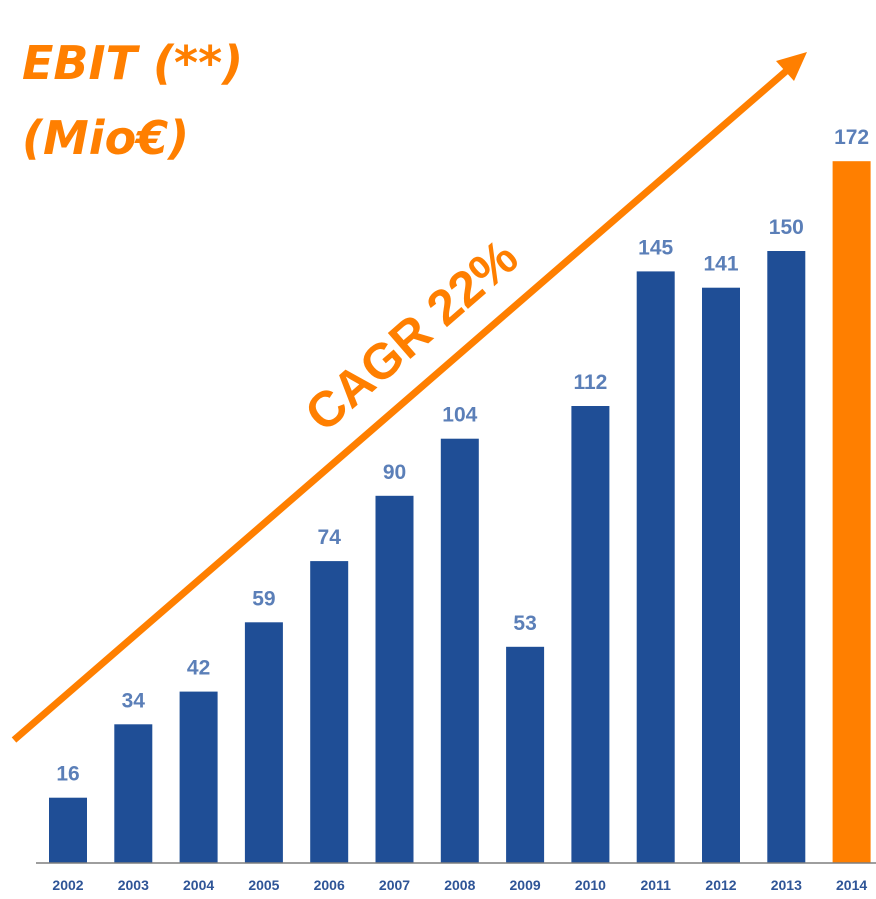 Image resolution: width=876 pixels, height=899 pixels. I want to click on x-tick-label-2009: 2009, so click(525, 885).